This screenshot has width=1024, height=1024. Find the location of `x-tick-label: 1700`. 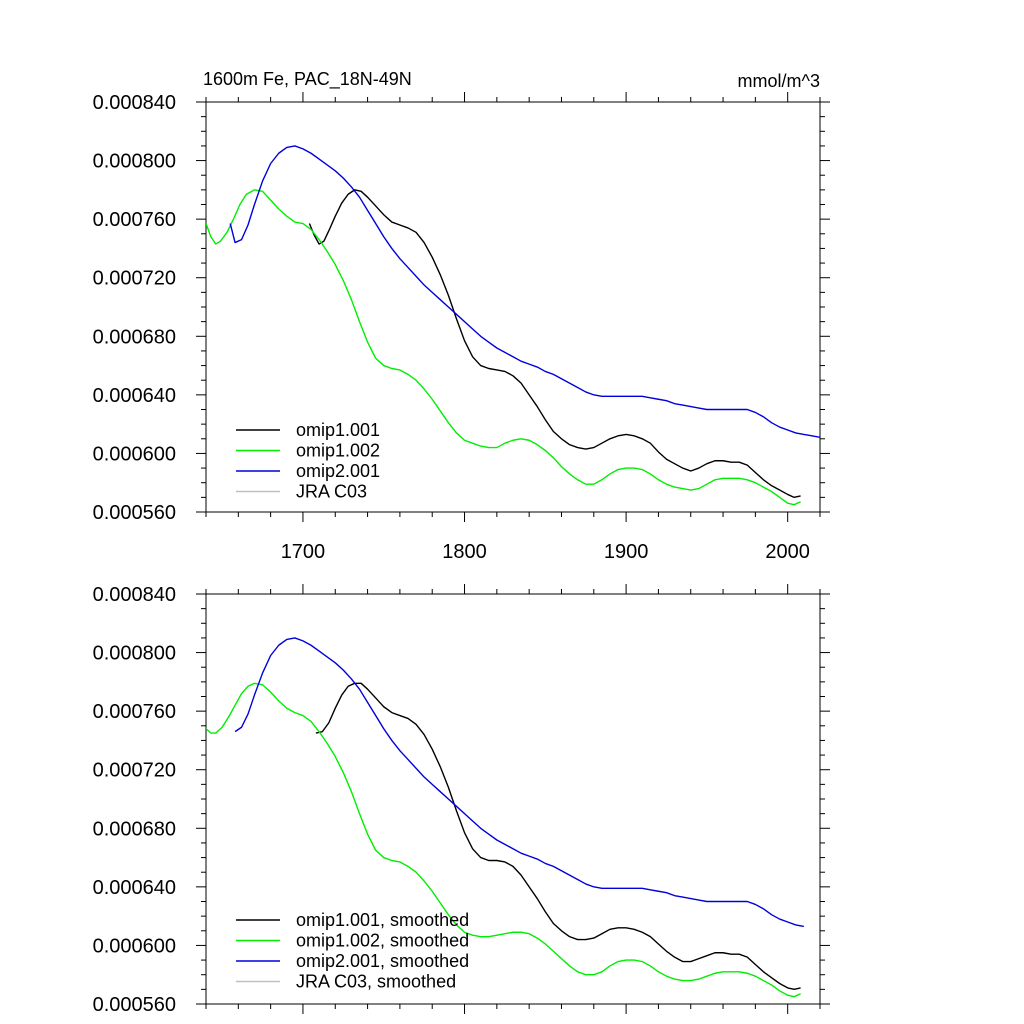

x-tick-label: 1700 is located at coordinates (303, 552).